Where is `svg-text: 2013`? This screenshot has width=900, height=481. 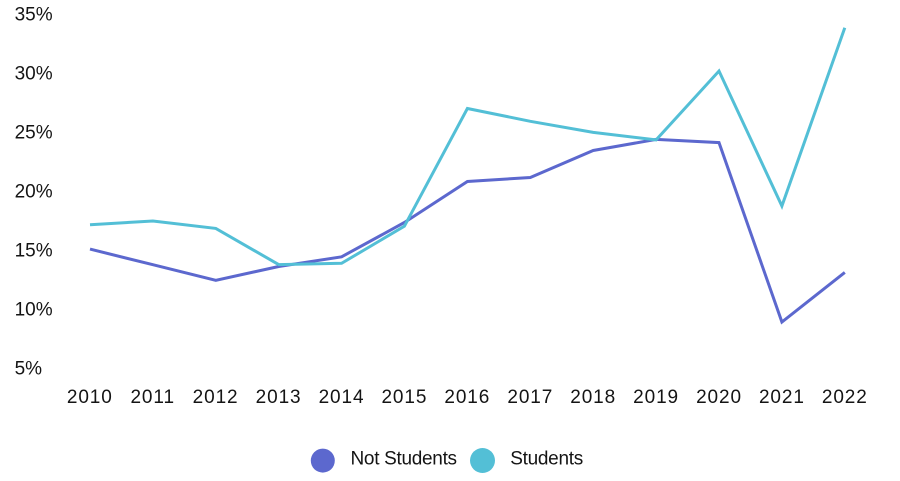
svg-text: 2013 is located at coordinates (279, 397).